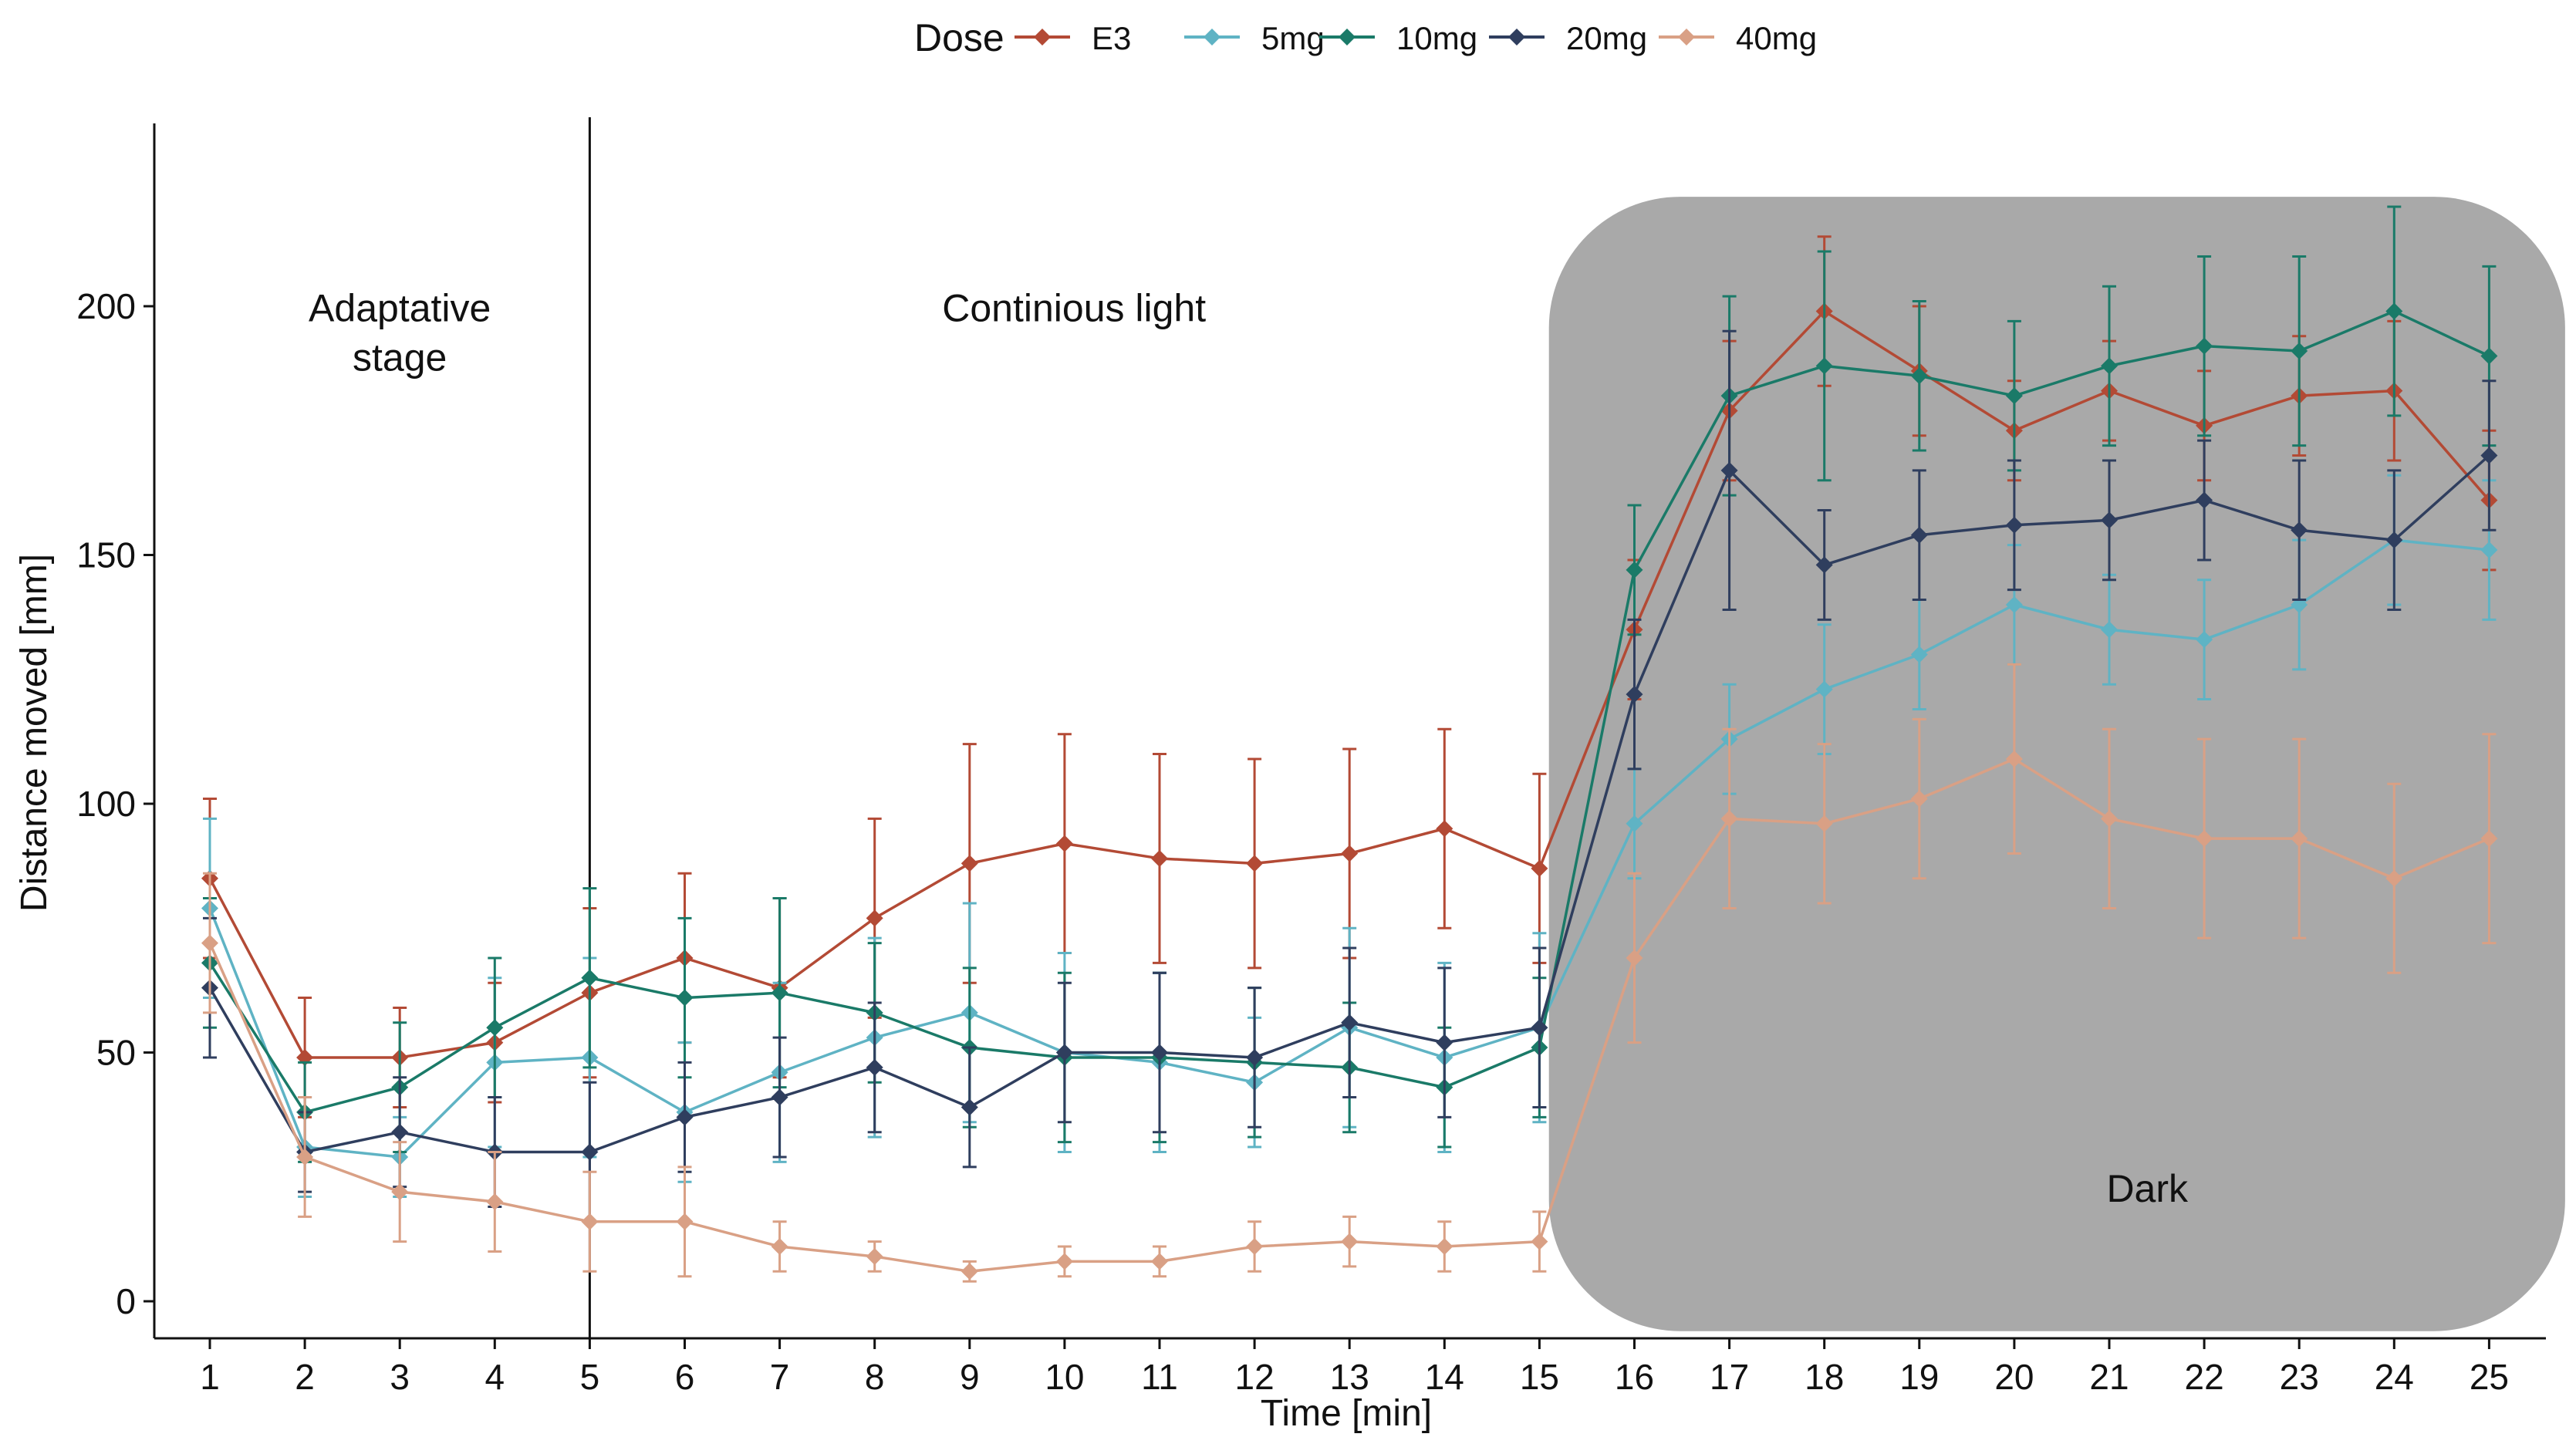  Describe the element at coordinates (685, 1377) in the screenshot. I see `x-tick-label: 6` at that location.